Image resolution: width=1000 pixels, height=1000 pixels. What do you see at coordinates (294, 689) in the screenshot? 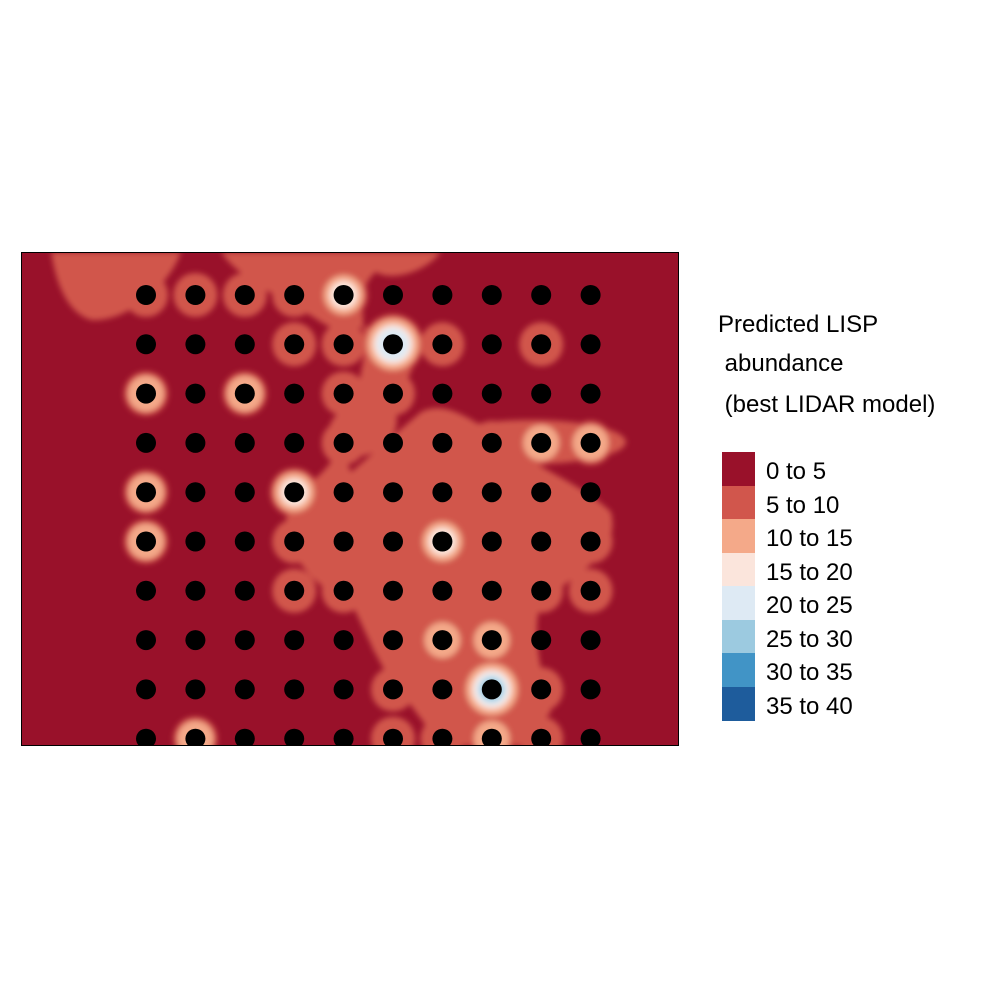
I see `survey-point-r8-c3` at bounding box center [294, 689].